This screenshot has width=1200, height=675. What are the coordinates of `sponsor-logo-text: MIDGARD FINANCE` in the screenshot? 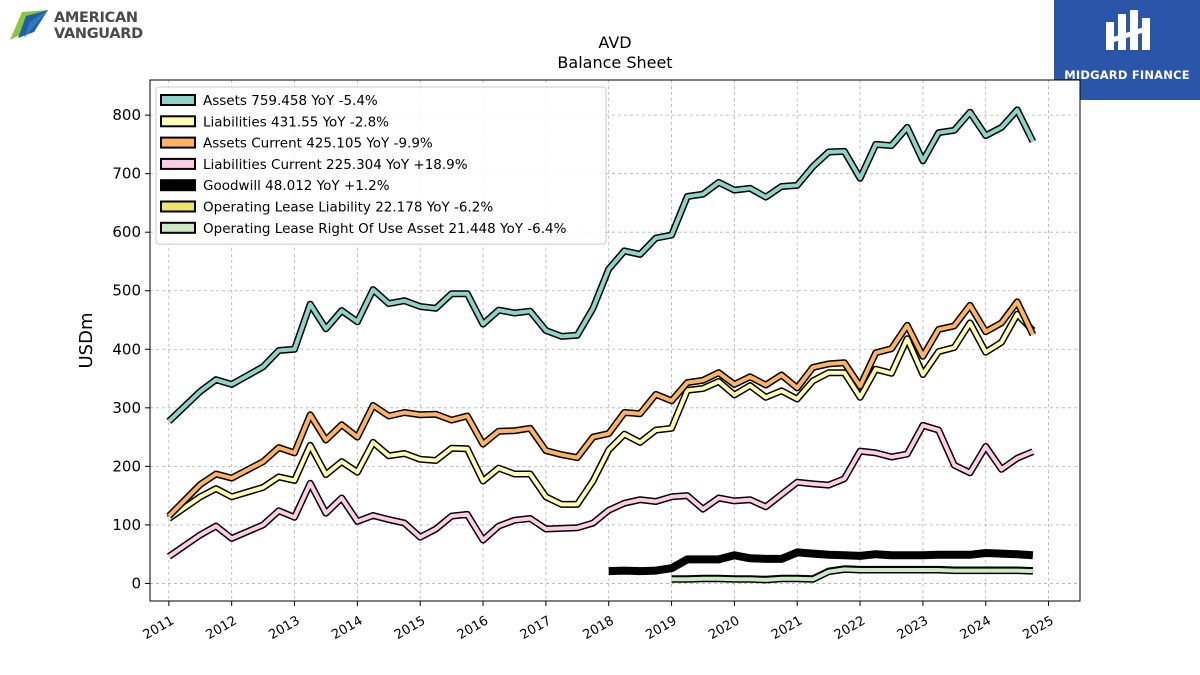 It's located at (1127, 75).